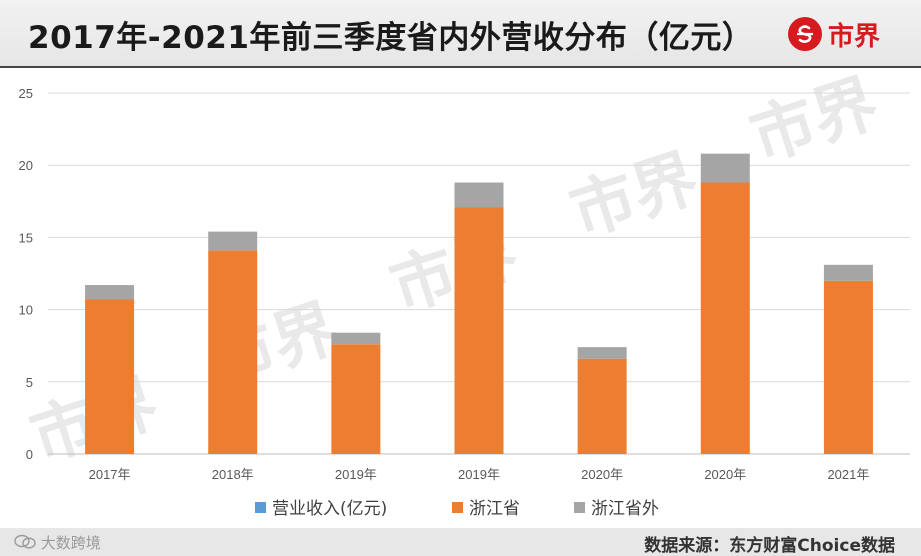  Describe the element at coordinates (460, 542) in the screenshot. I see `footer: 大数跨境 数据来源：东方财富Choice数据` at that location.